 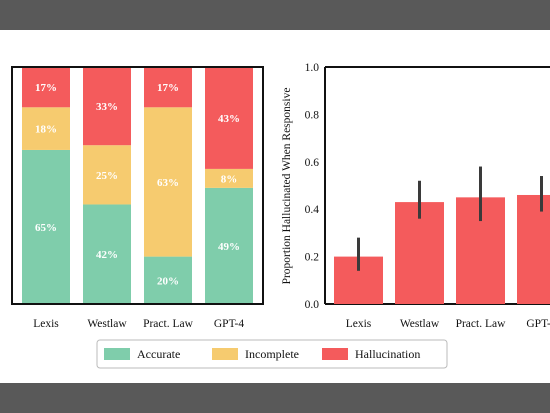 I want to click on label-gpt-4-accurate: 49%, so click(x=229, y=247).